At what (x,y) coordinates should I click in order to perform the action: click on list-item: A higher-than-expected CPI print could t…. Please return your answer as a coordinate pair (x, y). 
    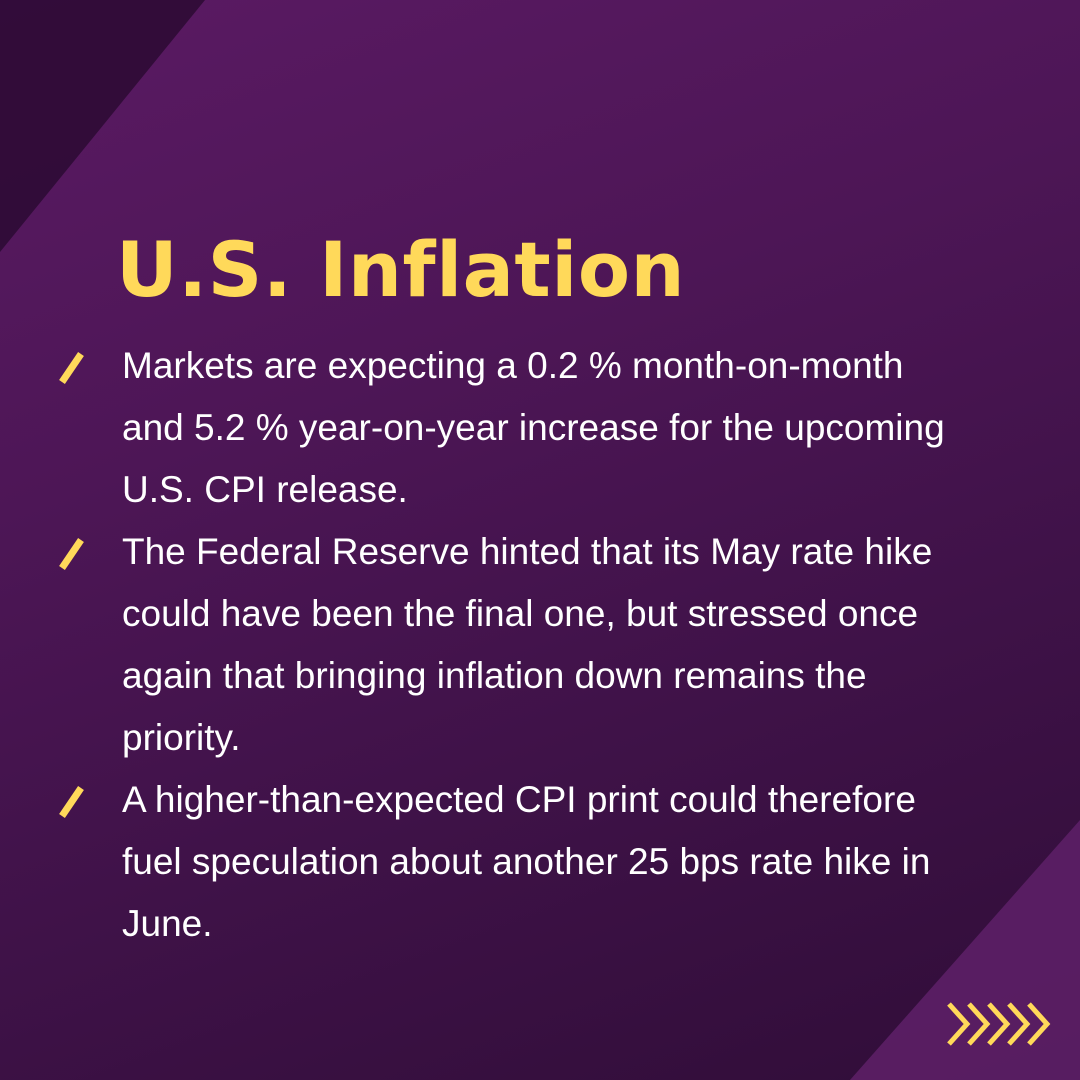
    Looking at the image, I should click on (502, 862).